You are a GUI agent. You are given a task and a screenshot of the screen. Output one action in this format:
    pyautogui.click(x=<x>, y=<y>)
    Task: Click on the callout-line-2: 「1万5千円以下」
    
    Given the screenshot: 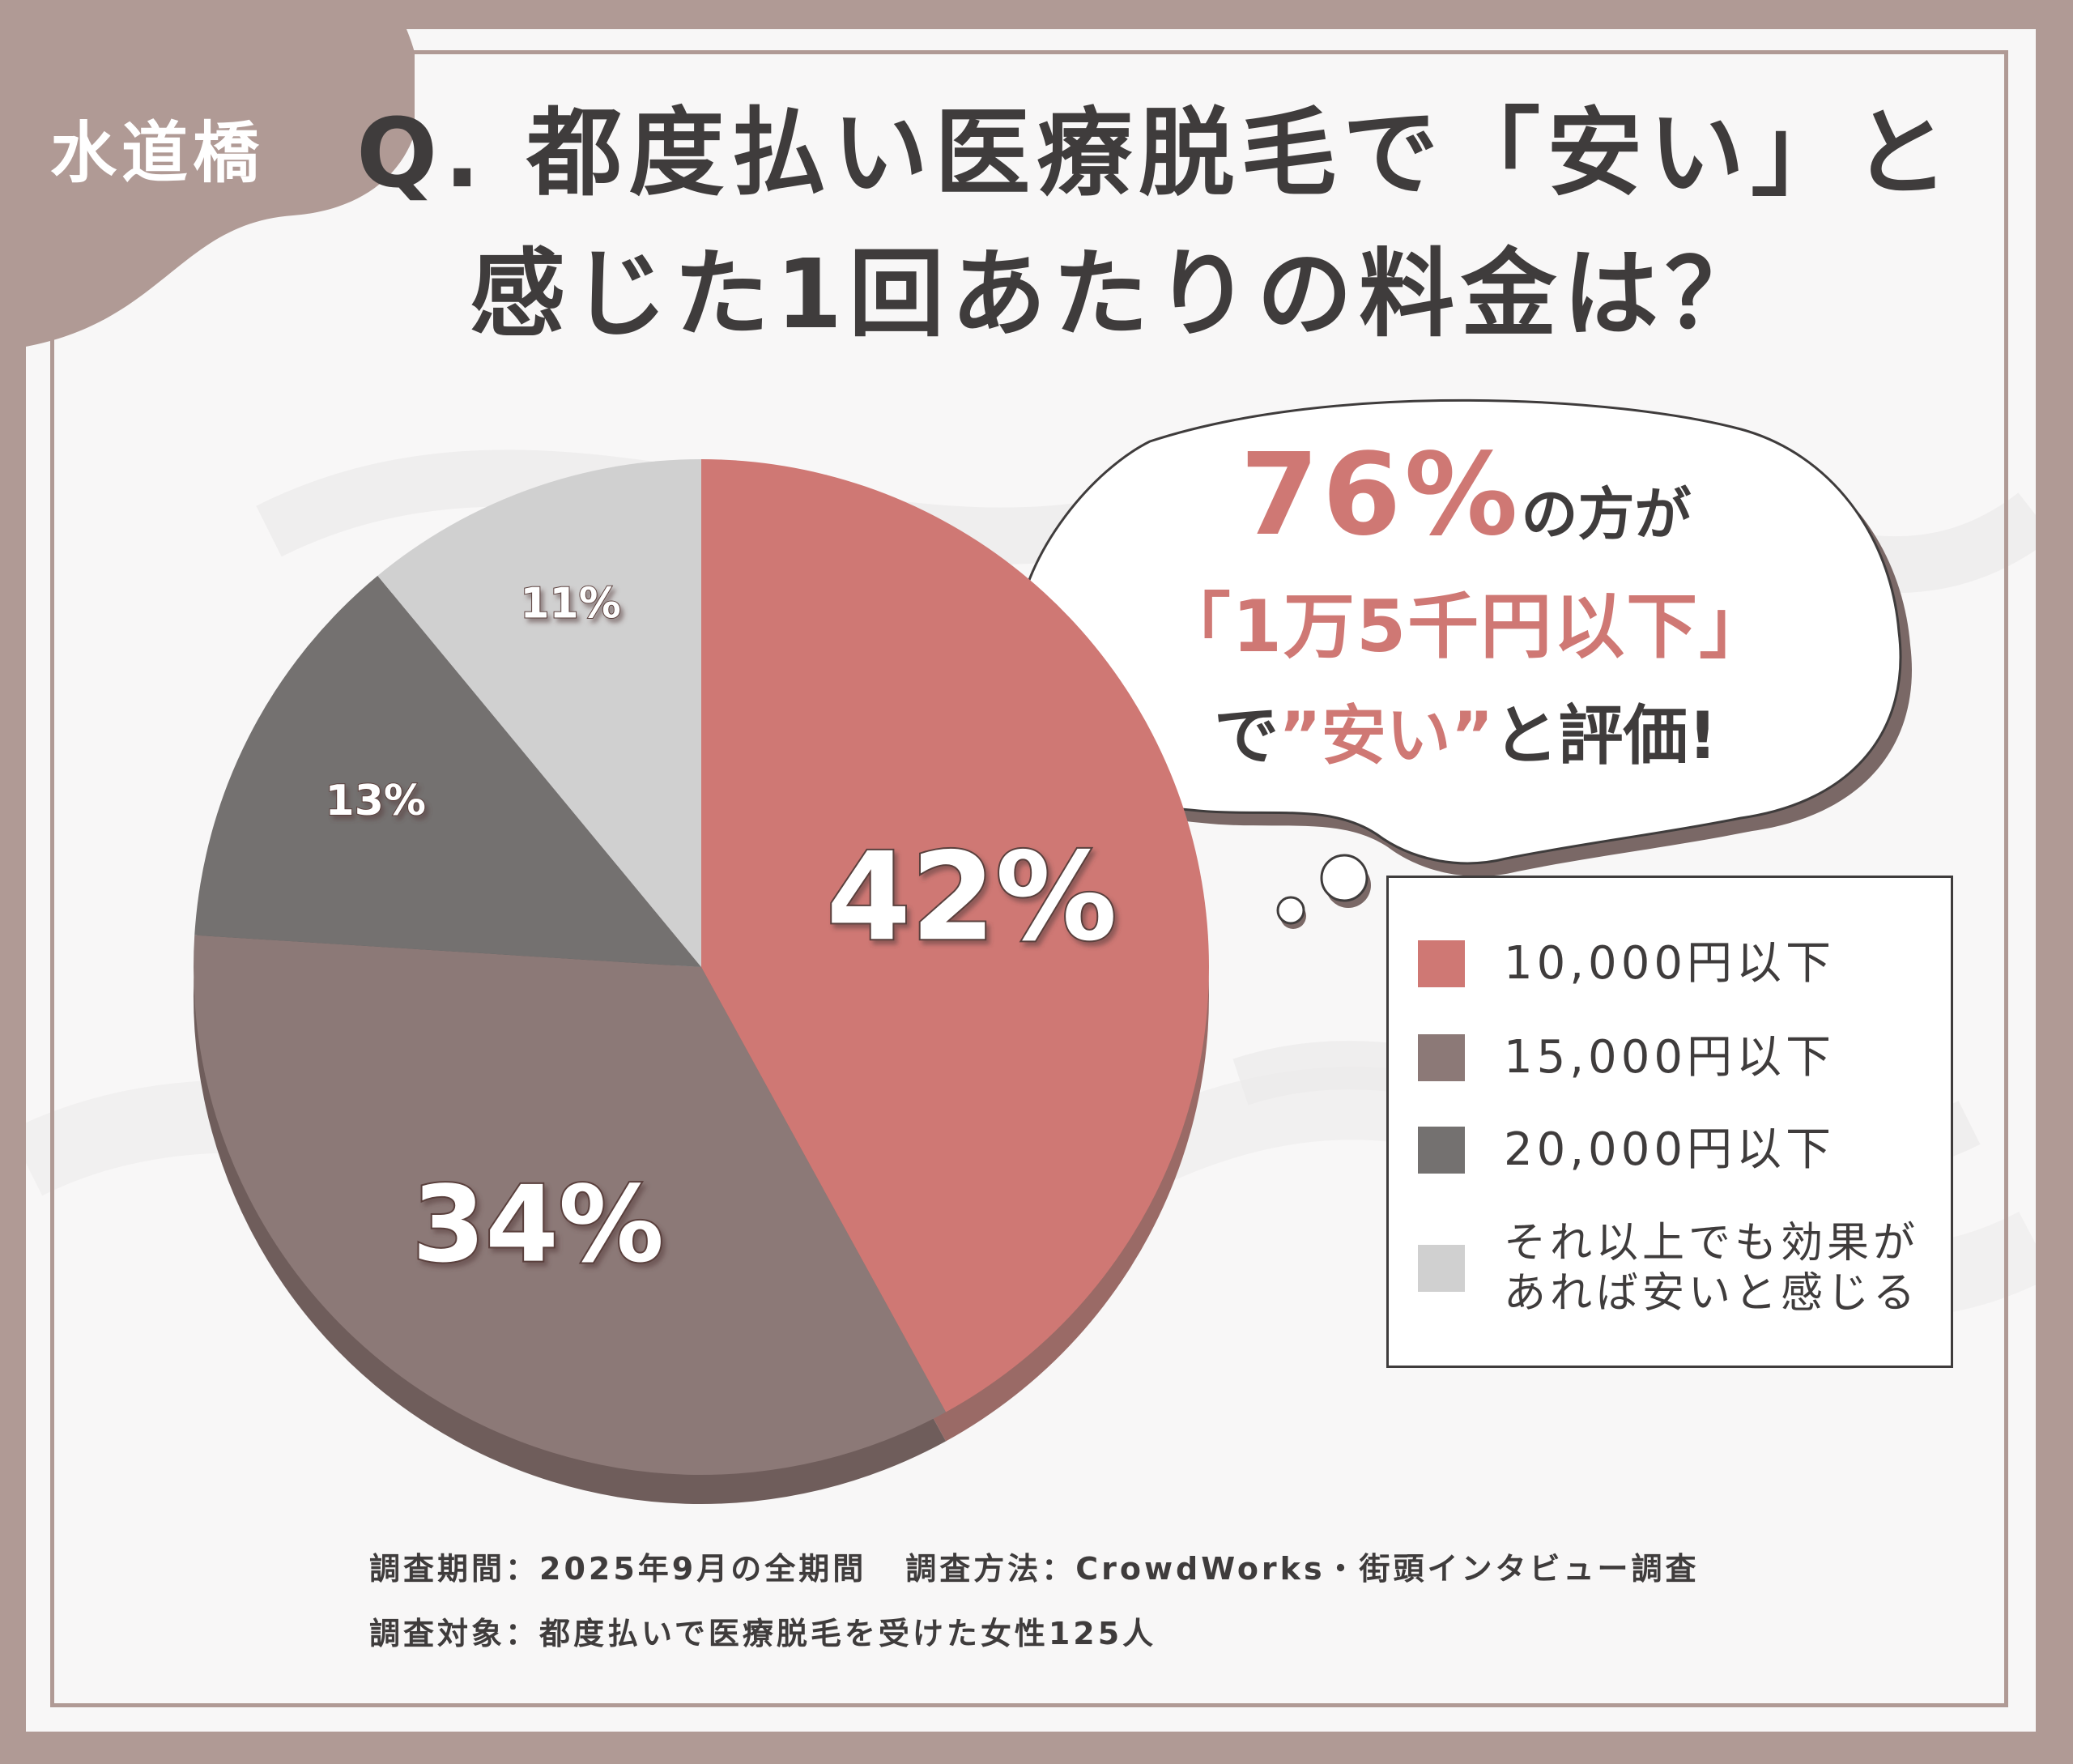 What is the action you would take?
    pyautogui.click(x=1466, y=626)
    